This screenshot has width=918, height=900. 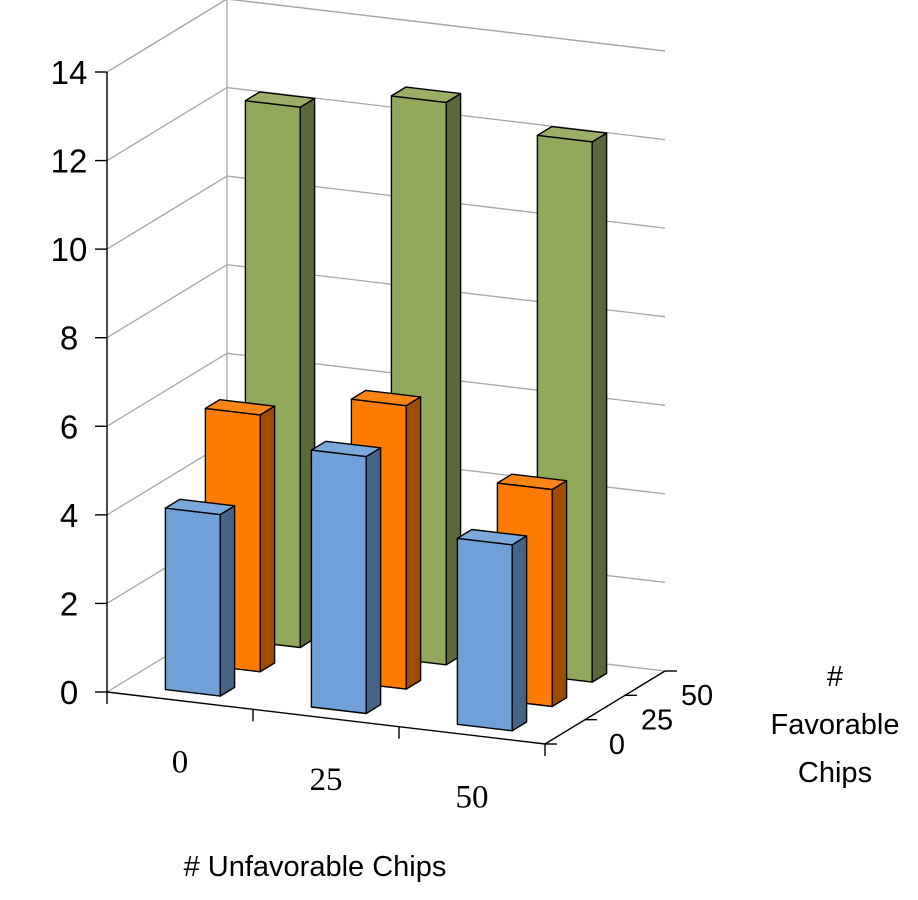 I want to click on depth-axis-title-line-1: #, so click(x=835, y=677).